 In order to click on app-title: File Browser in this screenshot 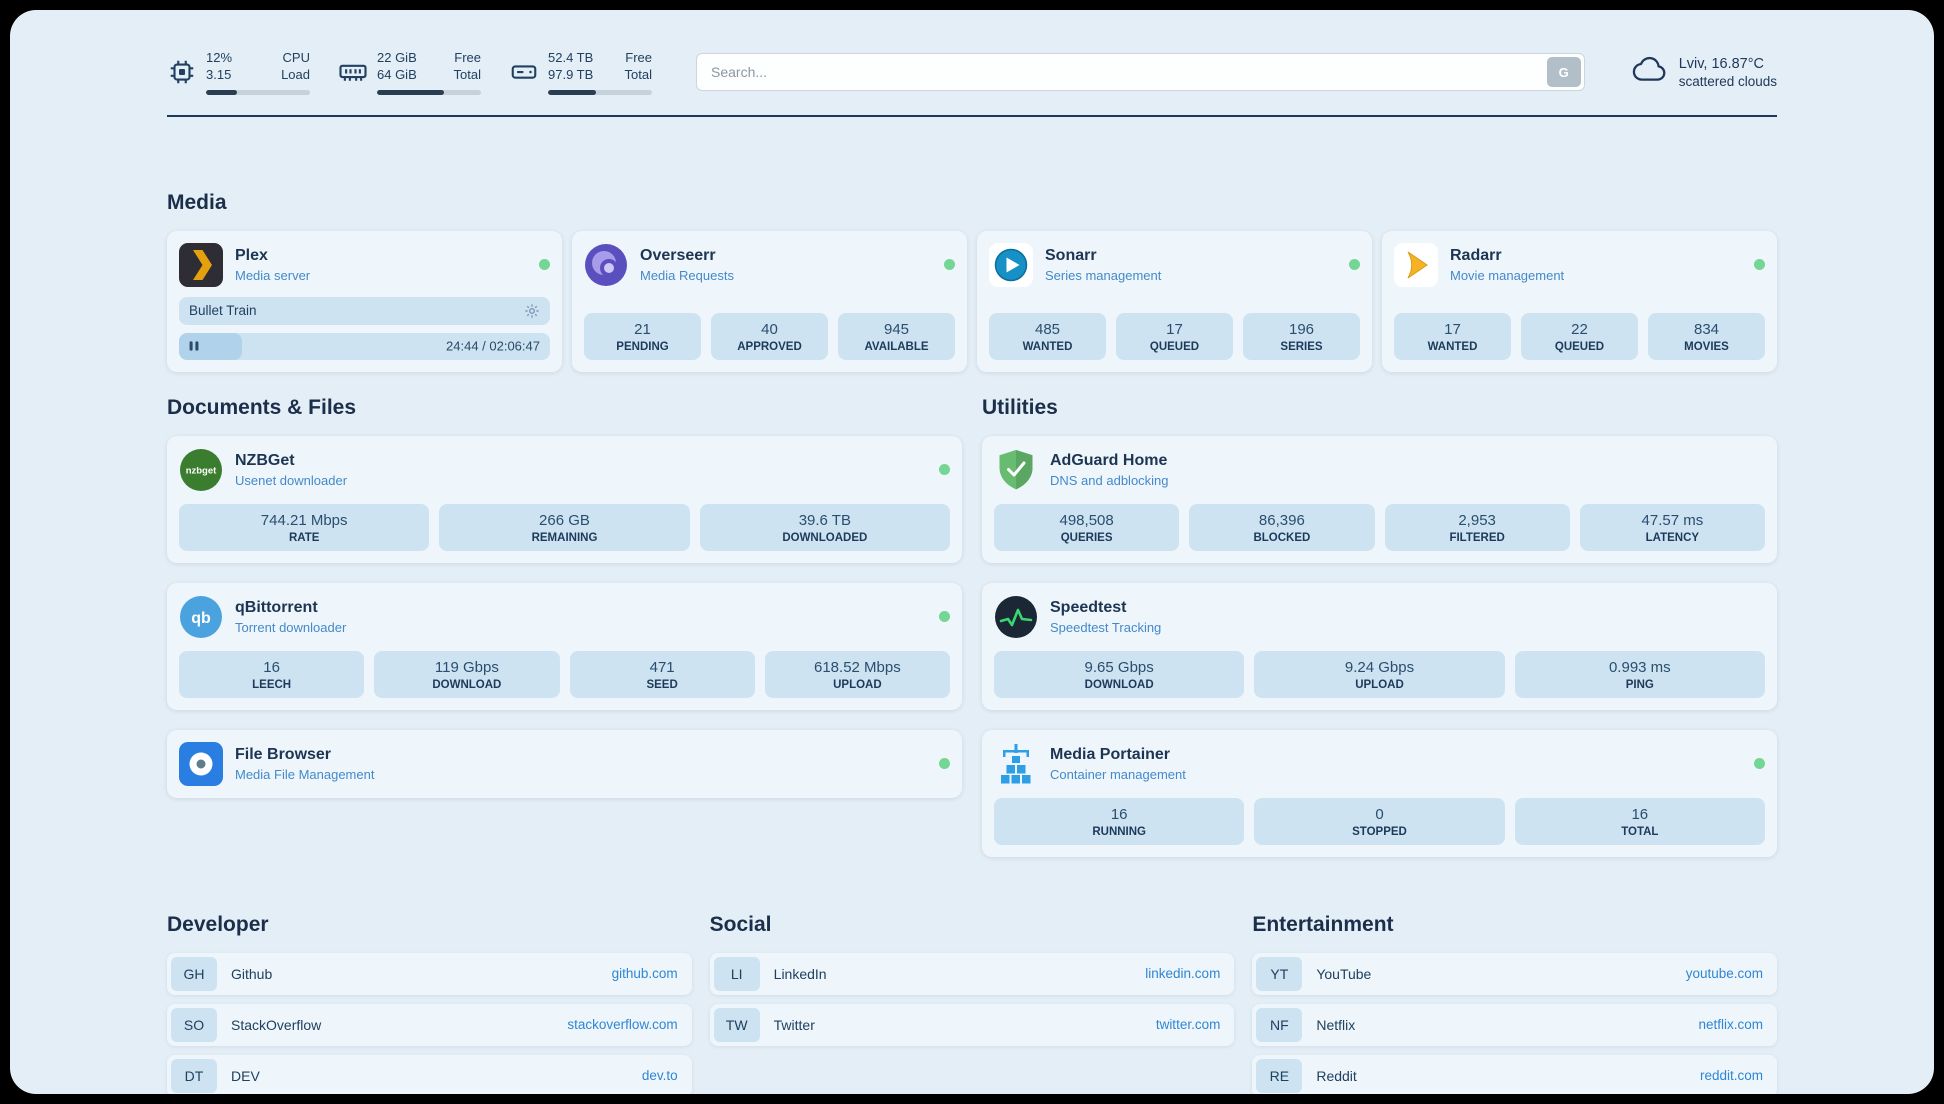, I will do `click(283, 754)`.